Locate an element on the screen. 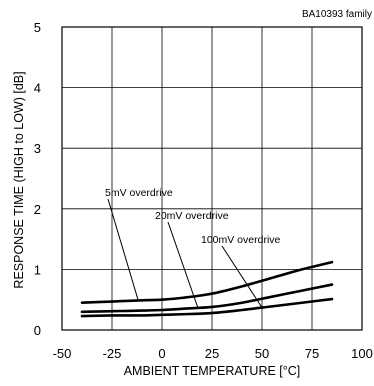 Image resolution: width=374 pixels, height=386 pixels. x-tick-label: 75 is located at coordinates (312, 353).